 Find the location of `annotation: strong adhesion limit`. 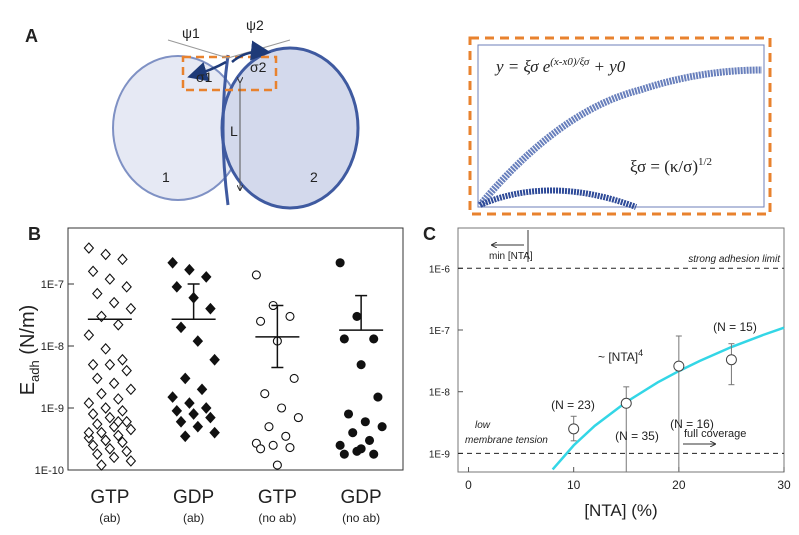

annotation: strong adhesion limit is located at coordinates (734, 259).